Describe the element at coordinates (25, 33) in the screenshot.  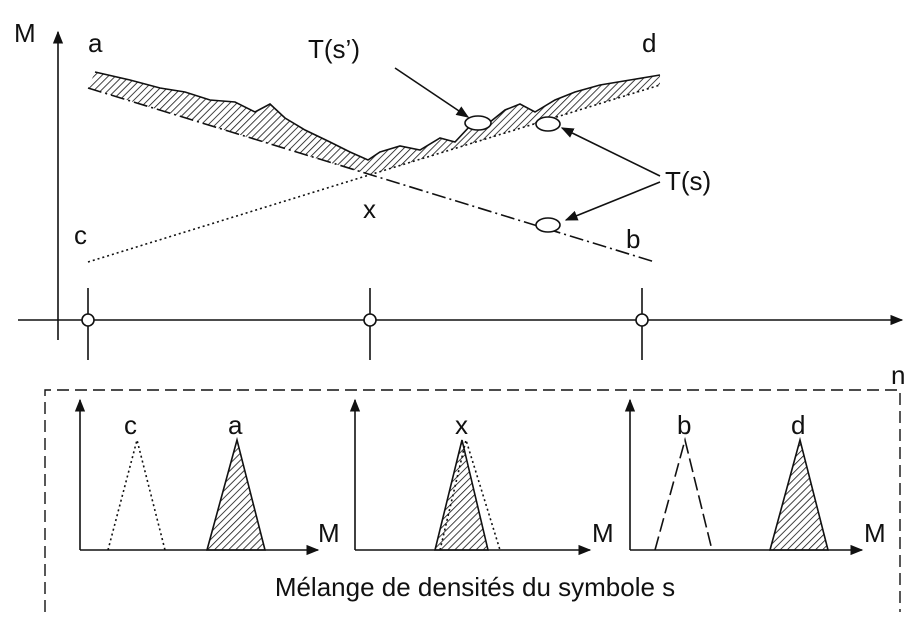
I see `vertical-axis-label: M` at that location.